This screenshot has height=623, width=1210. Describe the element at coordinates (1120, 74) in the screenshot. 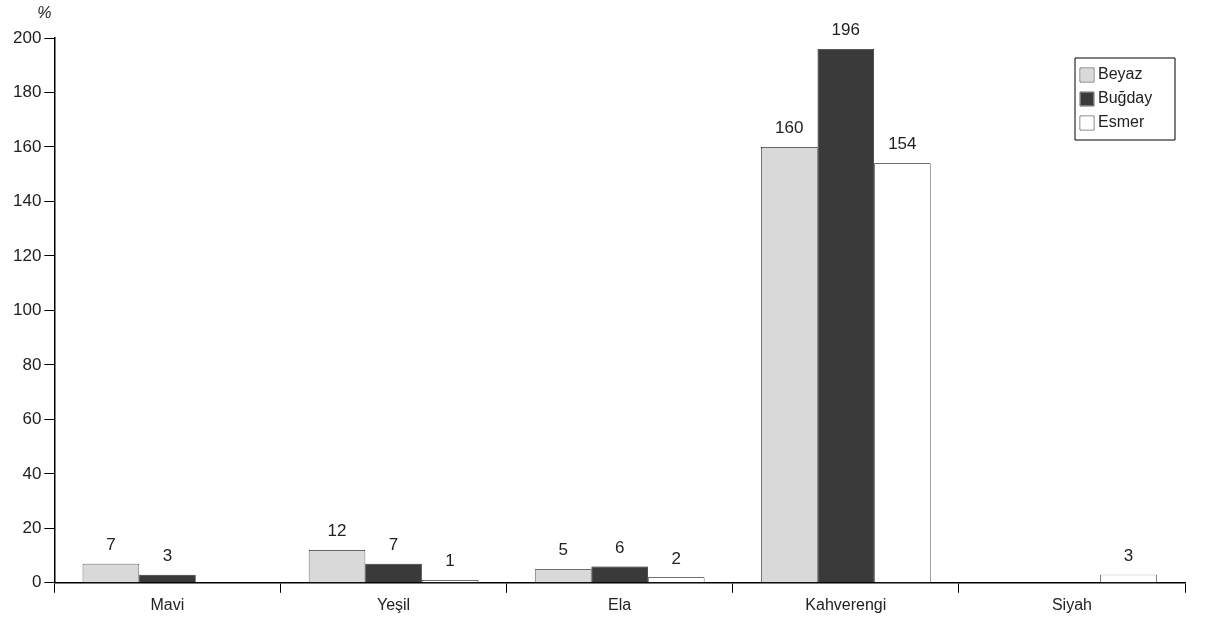

I see `legend-label: Beyaz` at that location.